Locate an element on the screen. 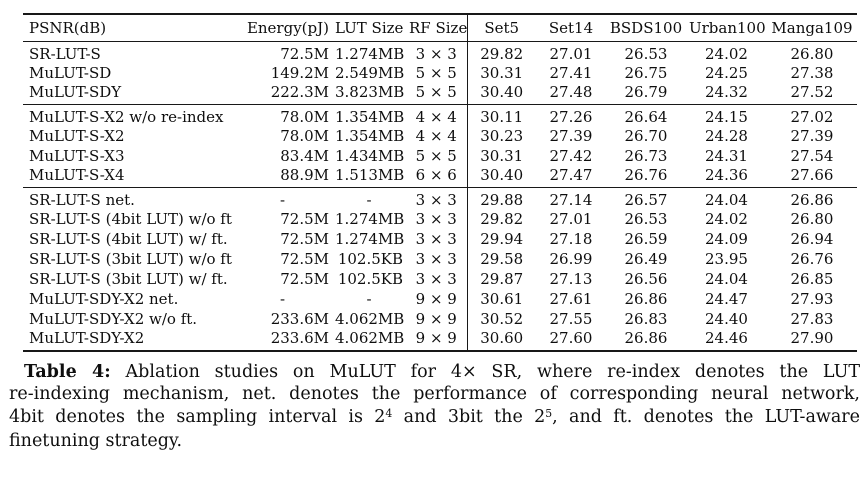 This screenshot has width=865, height=477. column-header: Manga109 is located at coordinates (812, 27).